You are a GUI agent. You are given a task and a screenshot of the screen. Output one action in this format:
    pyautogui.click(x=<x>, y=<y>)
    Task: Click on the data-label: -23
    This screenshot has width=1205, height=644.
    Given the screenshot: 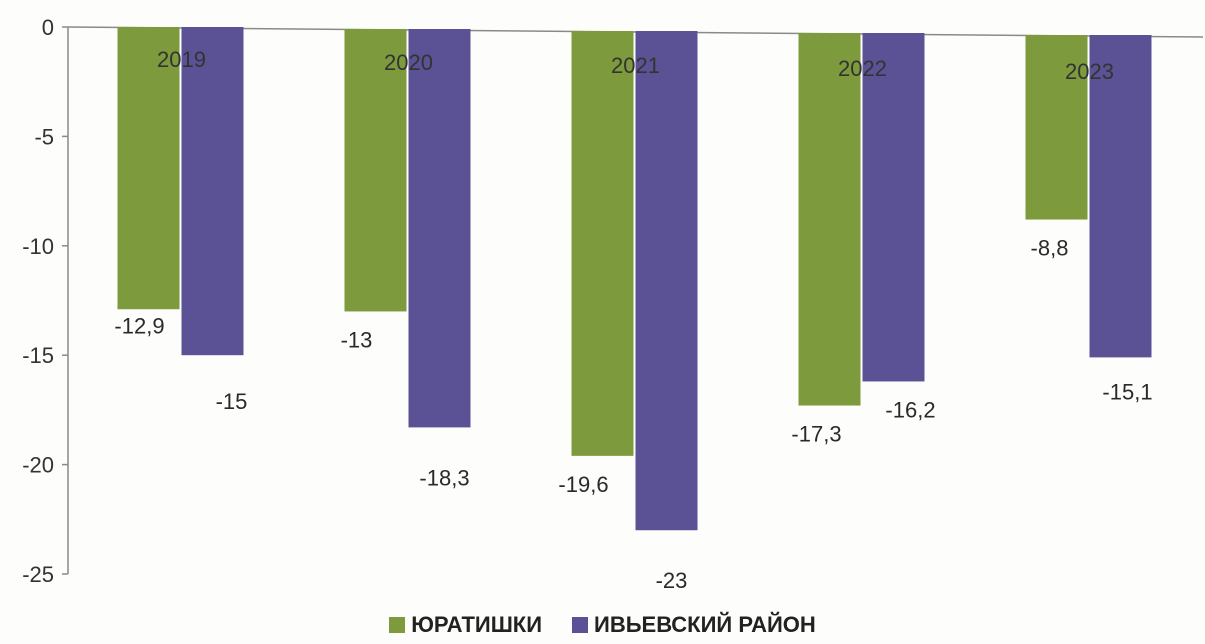 What is the action you would take?
    pyautogui.click(x=672, y=580)
    